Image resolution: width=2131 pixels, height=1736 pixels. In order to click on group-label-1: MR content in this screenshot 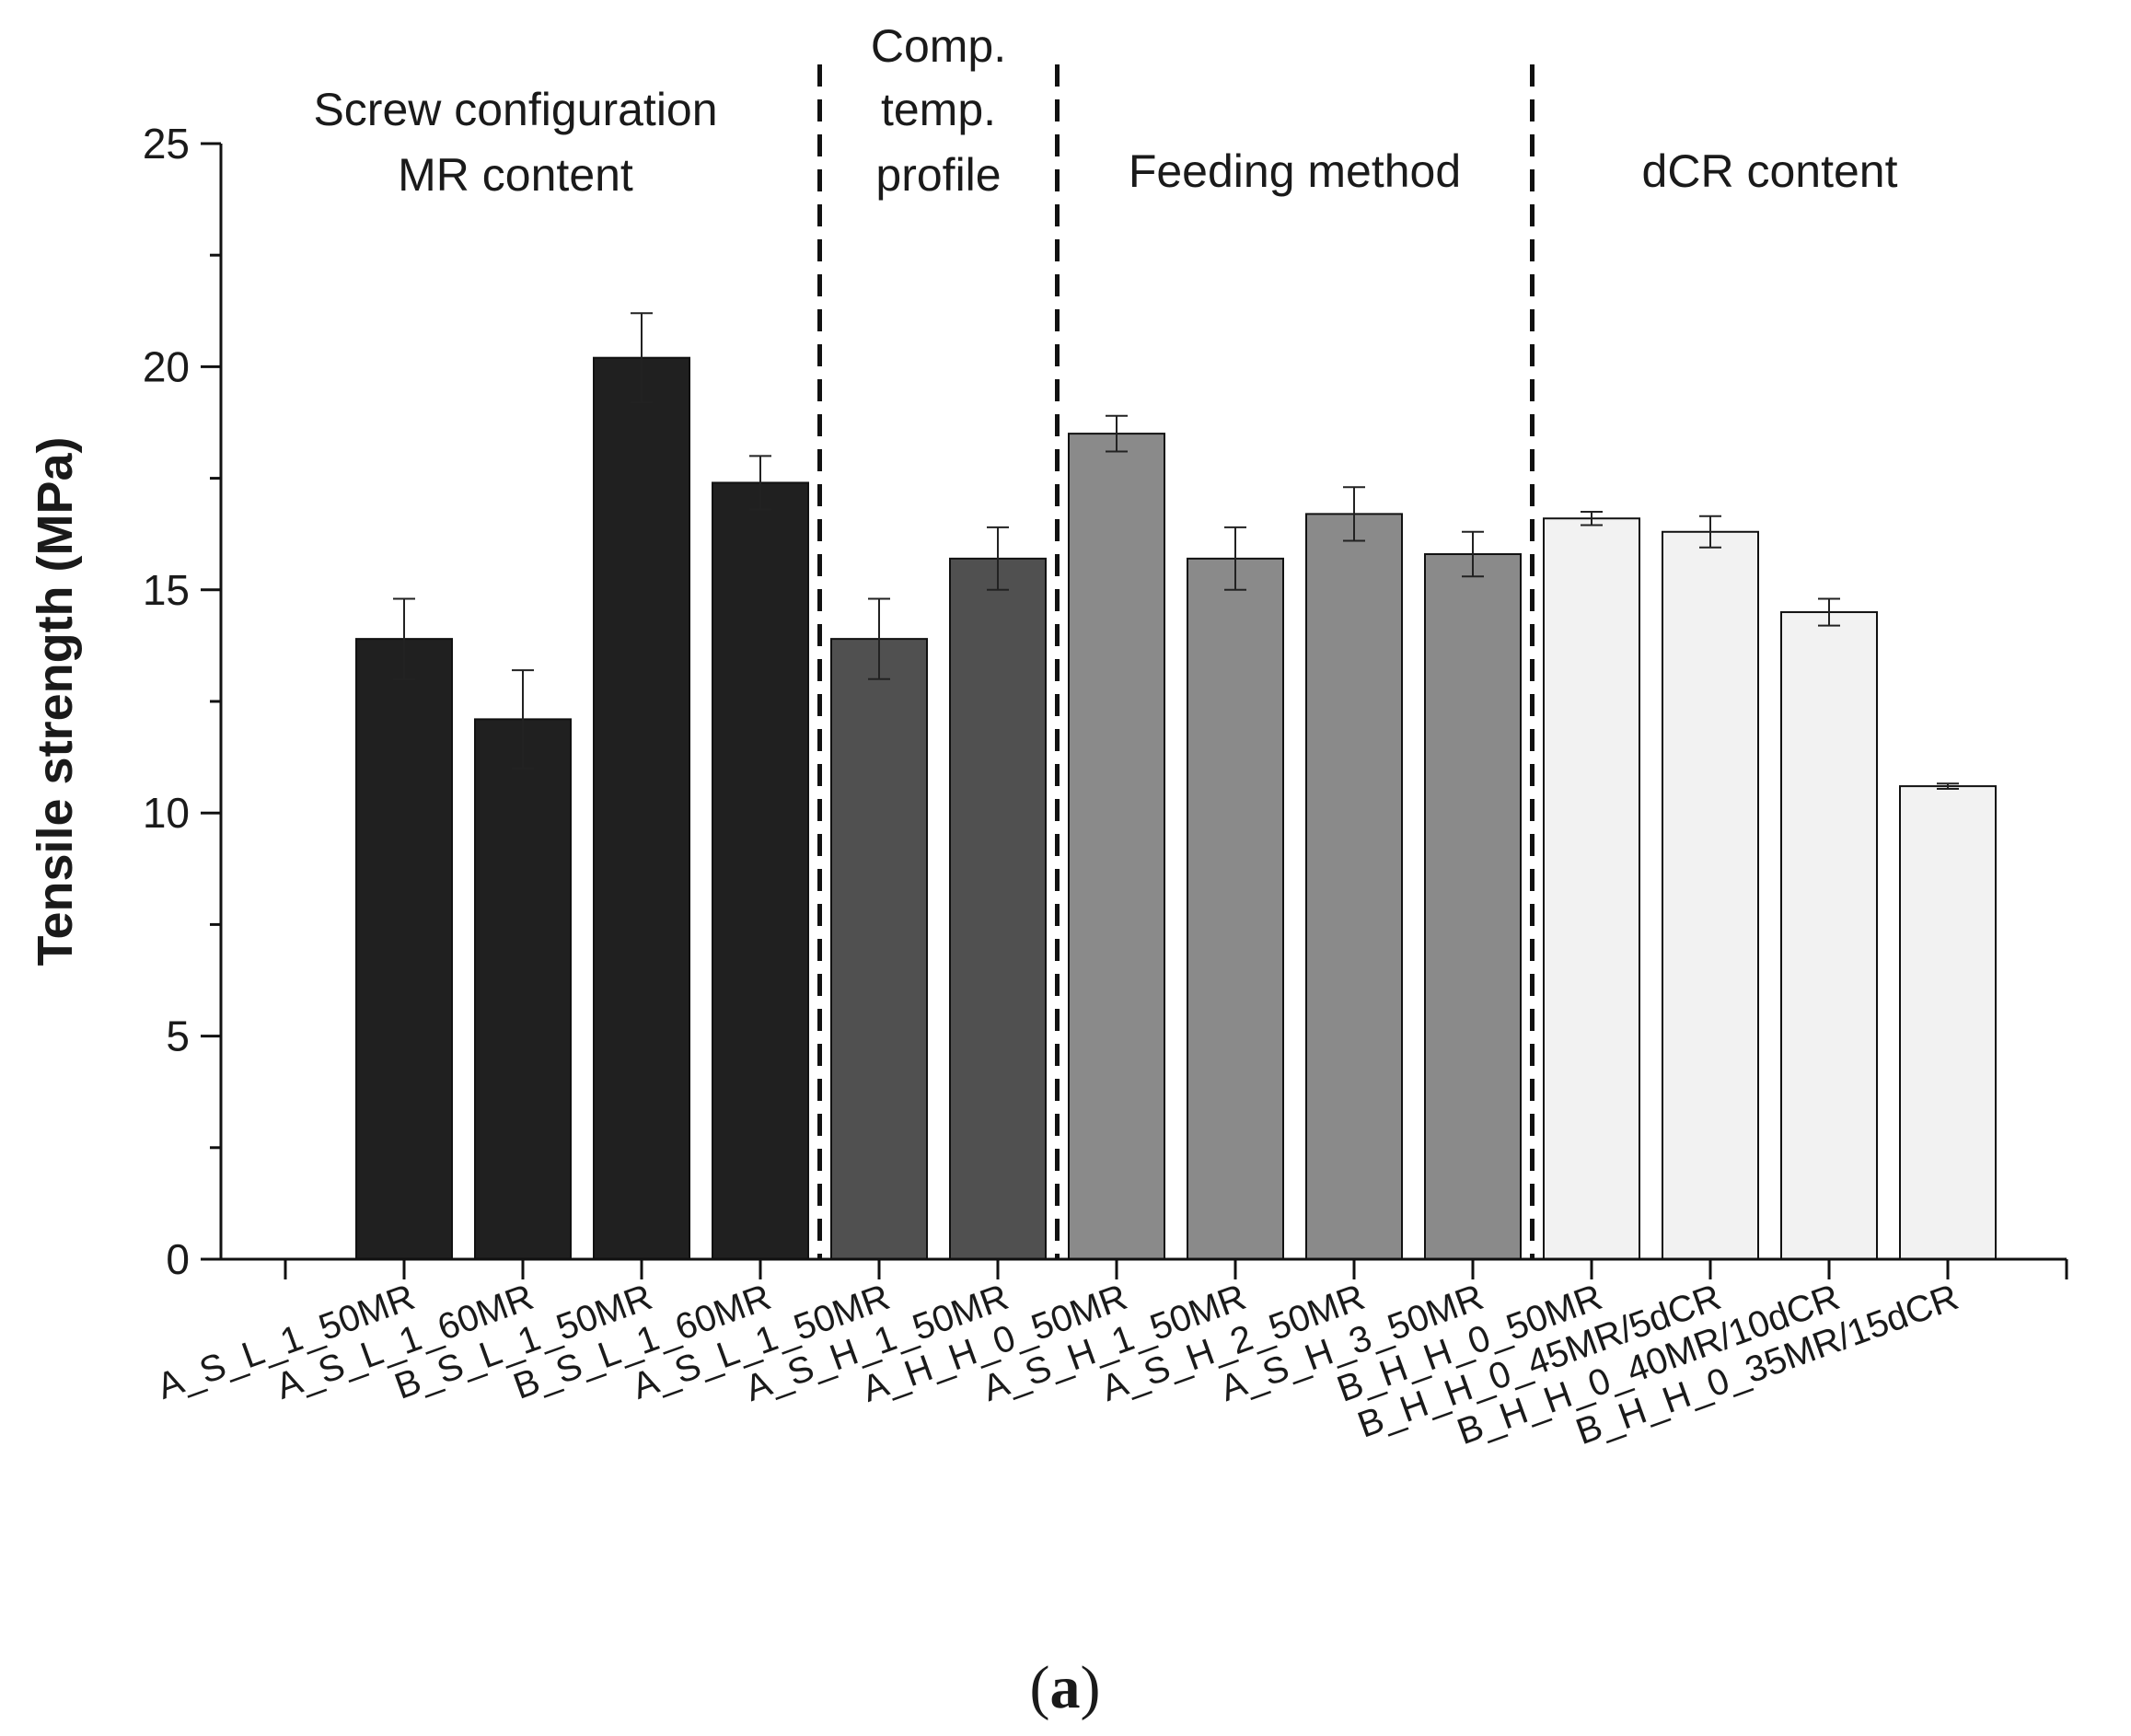, I will do `click(515, 175)`.